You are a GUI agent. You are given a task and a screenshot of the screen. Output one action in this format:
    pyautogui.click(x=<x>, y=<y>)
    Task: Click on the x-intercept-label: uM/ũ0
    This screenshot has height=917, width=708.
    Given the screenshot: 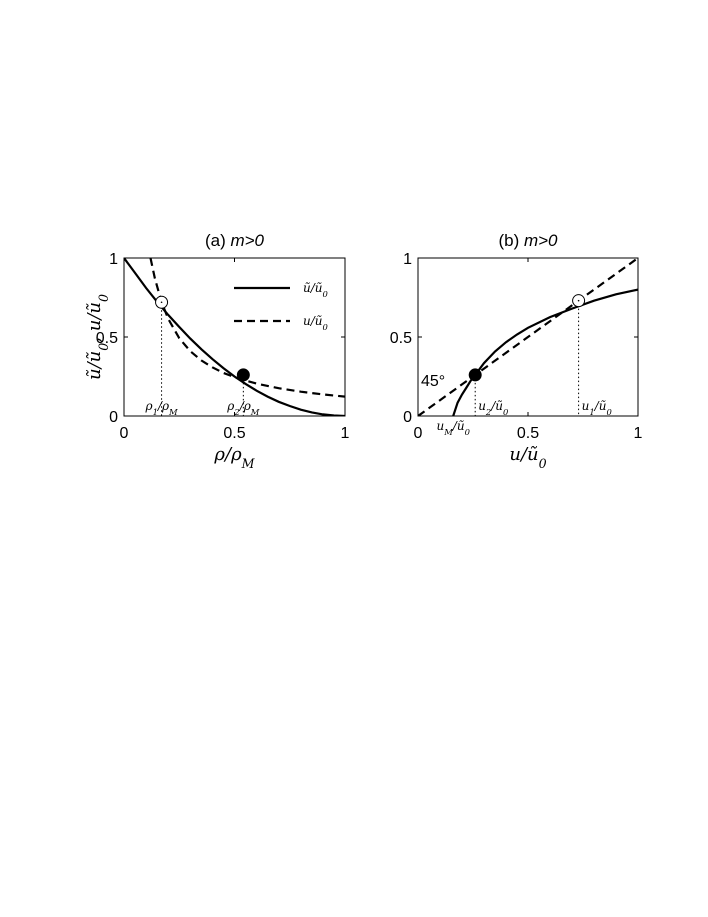 What is the action you would take?
    pyautogui.click(x=453, y=428)
    